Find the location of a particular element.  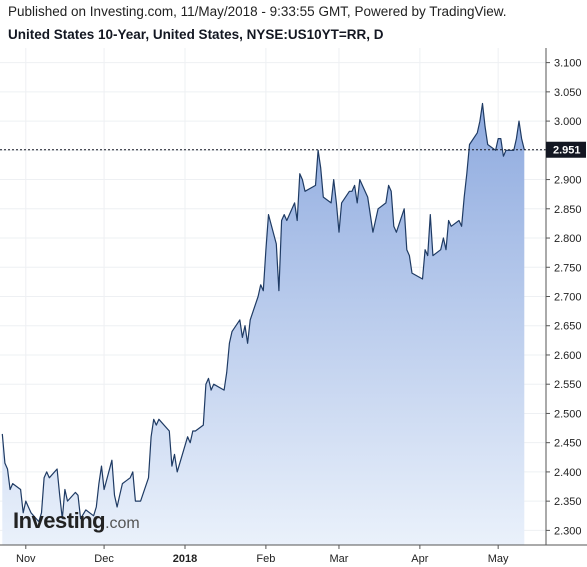

y-tick-label: 2.550 is located at coordinates (568, 385).